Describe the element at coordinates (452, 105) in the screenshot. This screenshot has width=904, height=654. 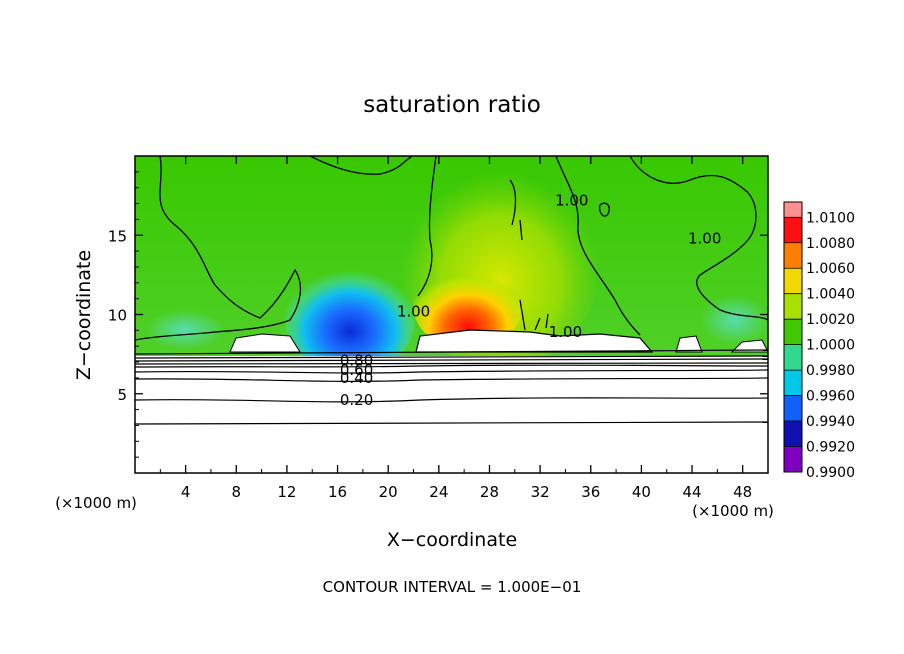
I see `chart-title: saturation ratio` at that location.